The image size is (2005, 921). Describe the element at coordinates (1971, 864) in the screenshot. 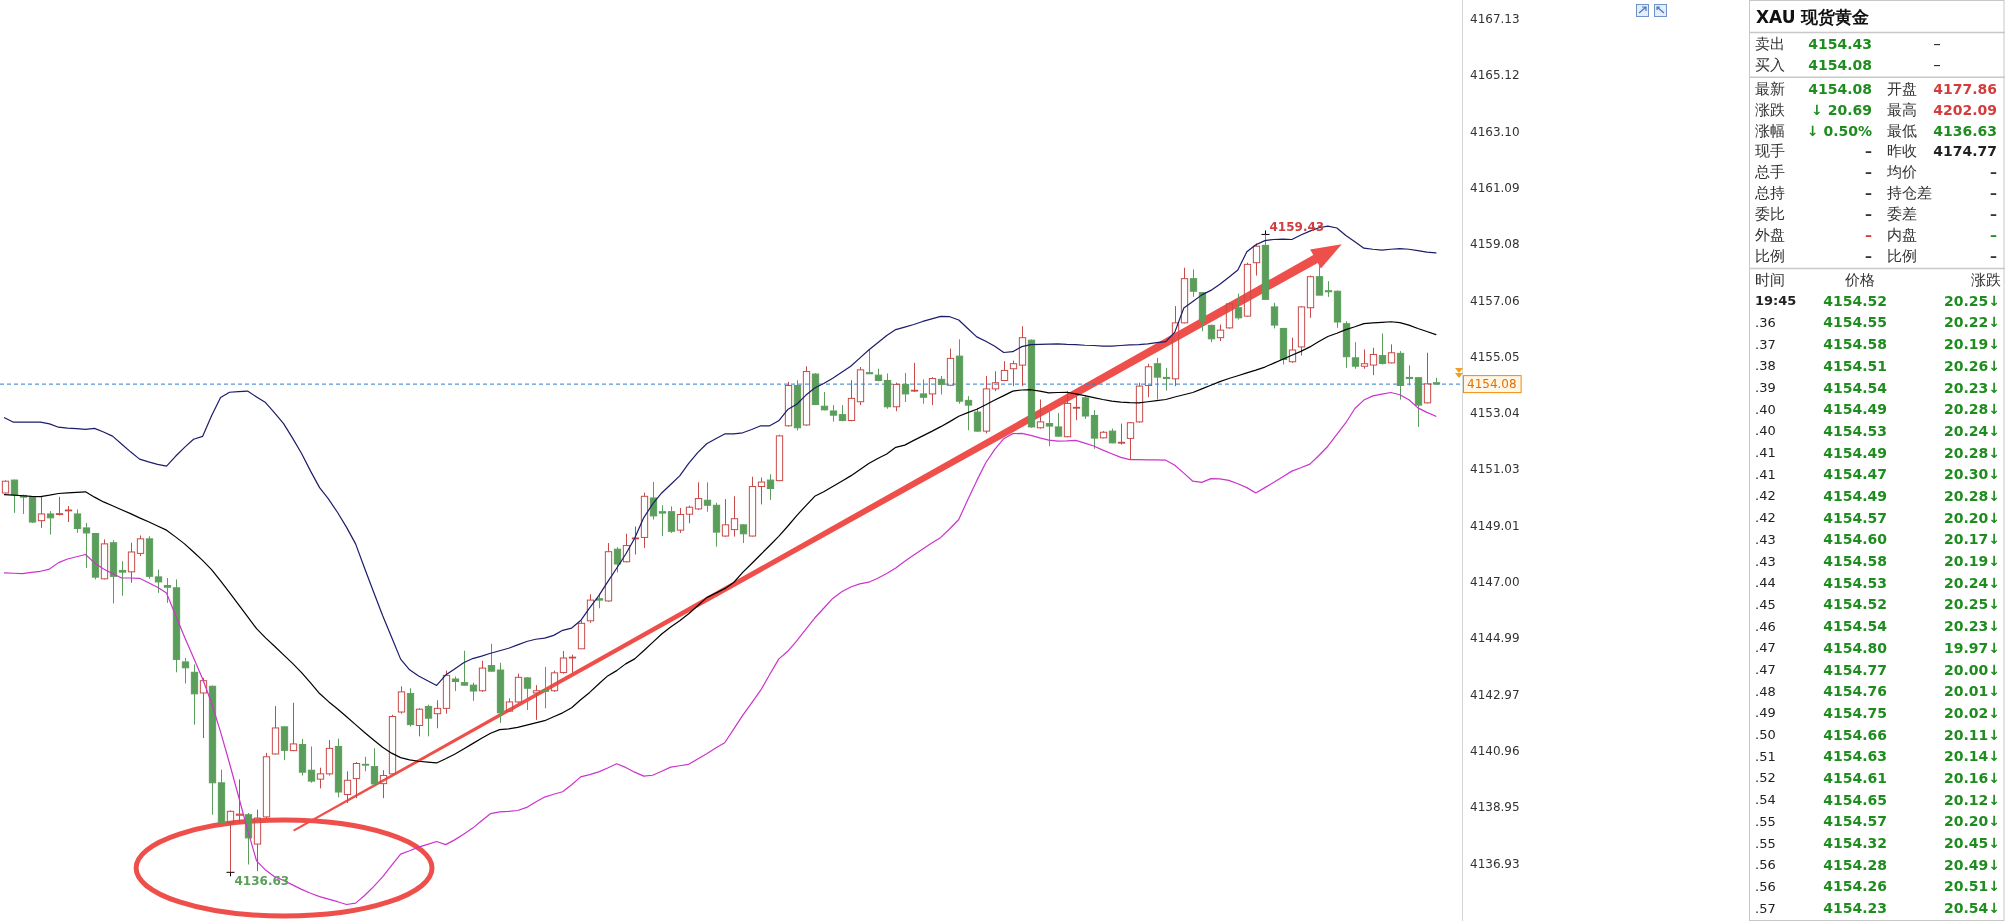

I see `text: 20.49↓` at that location.